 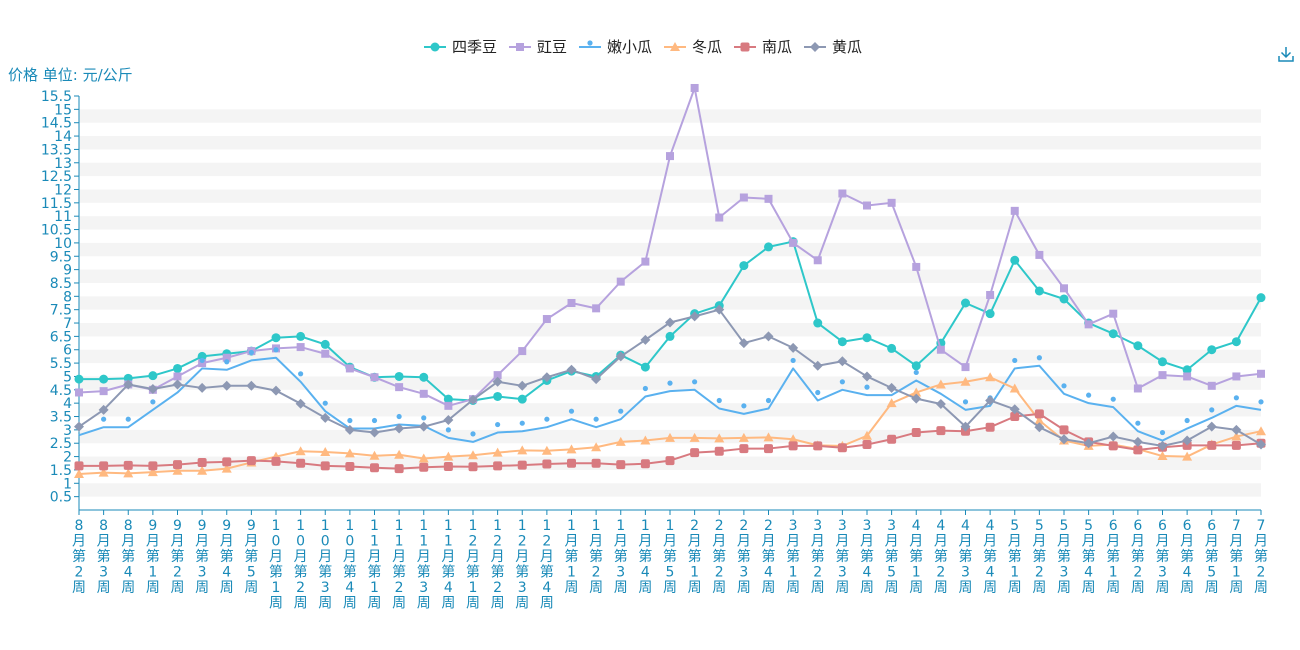 I want to click on y-tick-label: 13.5, so click(x=56, y=150).